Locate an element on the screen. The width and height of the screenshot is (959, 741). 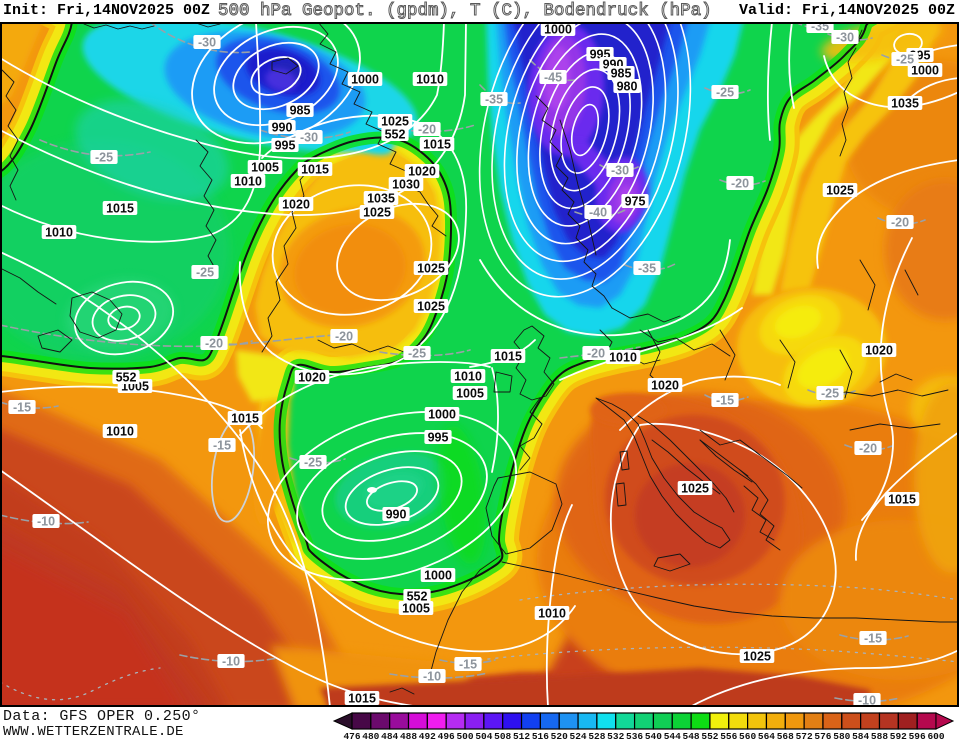
svg-text: 540 is located at coordinates (653, 736).